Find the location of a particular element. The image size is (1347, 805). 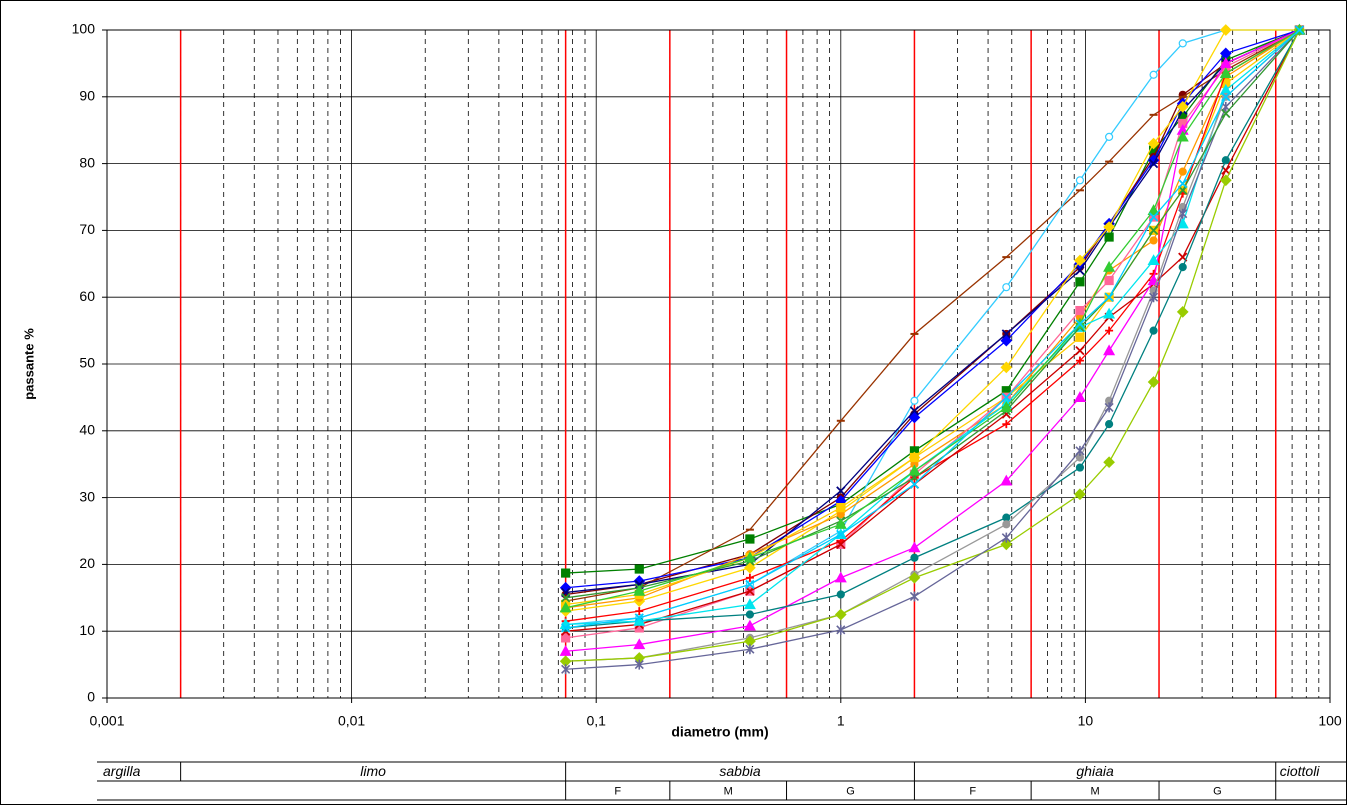

y-tick-label: 70 is located at coordinates (87, 229).